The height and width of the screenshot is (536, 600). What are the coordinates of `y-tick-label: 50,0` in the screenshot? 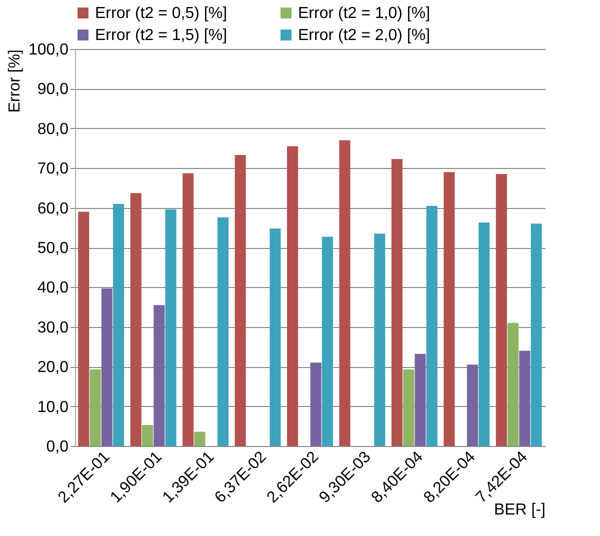 It's located at (53, 248).